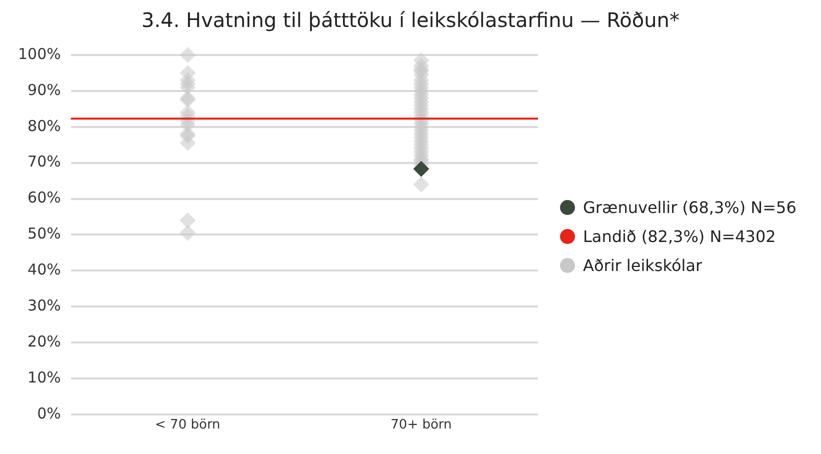  What do you see at coordinates (44, 233) in the screenshot?
I see `y-tick-label: 50%` at bounding box center [44, 233].